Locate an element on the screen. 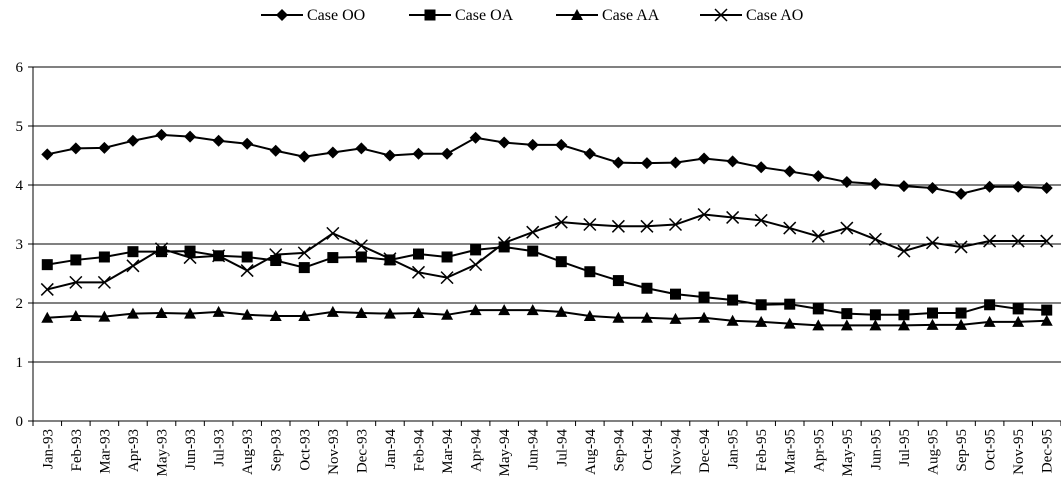  point-case-ao-May-94-stroke-b is located at coordinates (504, 243).